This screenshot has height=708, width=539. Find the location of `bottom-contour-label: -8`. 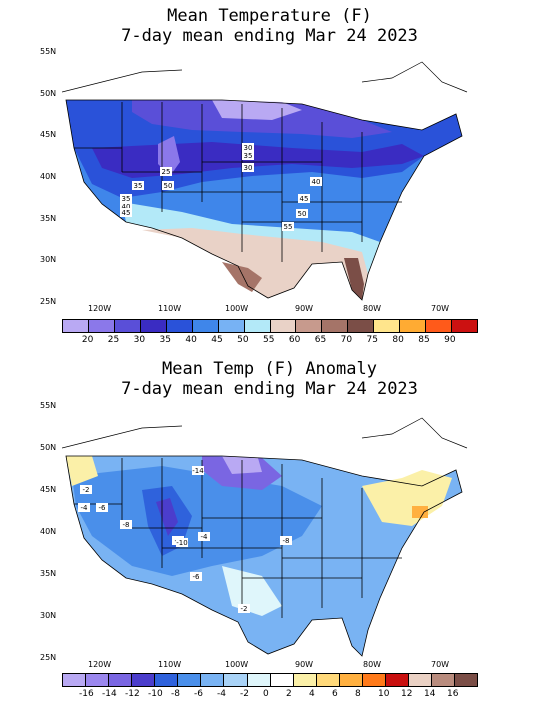

bottom-contour-label: -8 is located at coordinates (286, 541).